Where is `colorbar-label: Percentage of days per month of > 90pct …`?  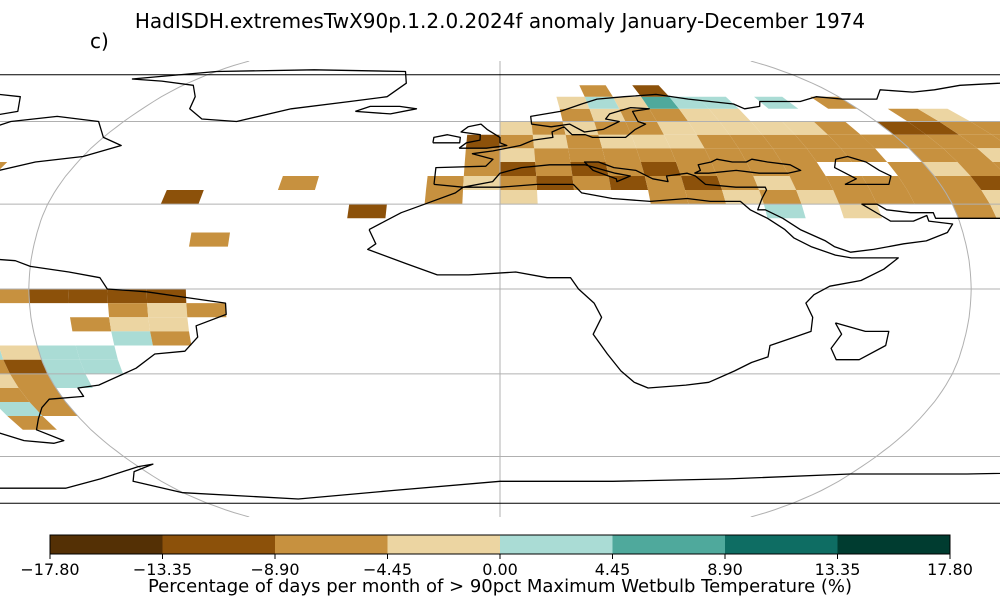 colorbar-label: Percentage of days per month of > 90pct … is located at coordinates (500, 586).